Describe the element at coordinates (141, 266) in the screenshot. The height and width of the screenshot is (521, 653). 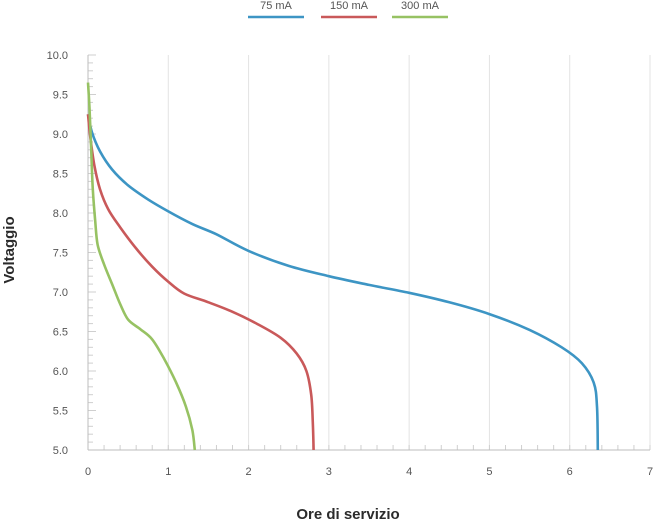
I see `series-line` at that location.